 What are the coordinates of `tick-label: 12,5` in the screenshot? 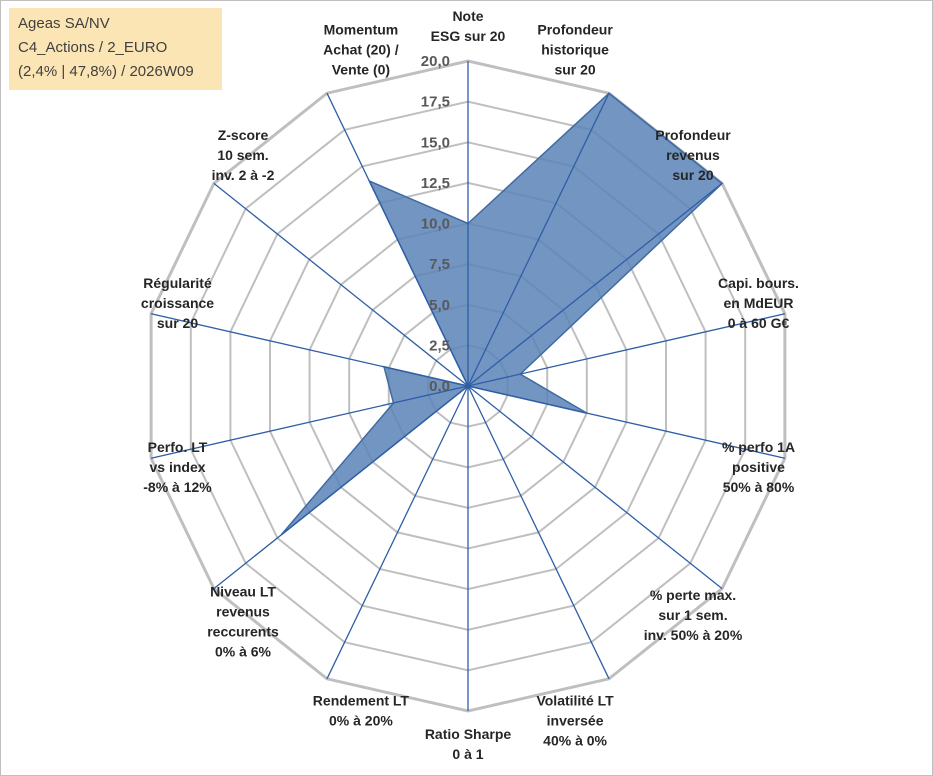 It's located at (435, 183).